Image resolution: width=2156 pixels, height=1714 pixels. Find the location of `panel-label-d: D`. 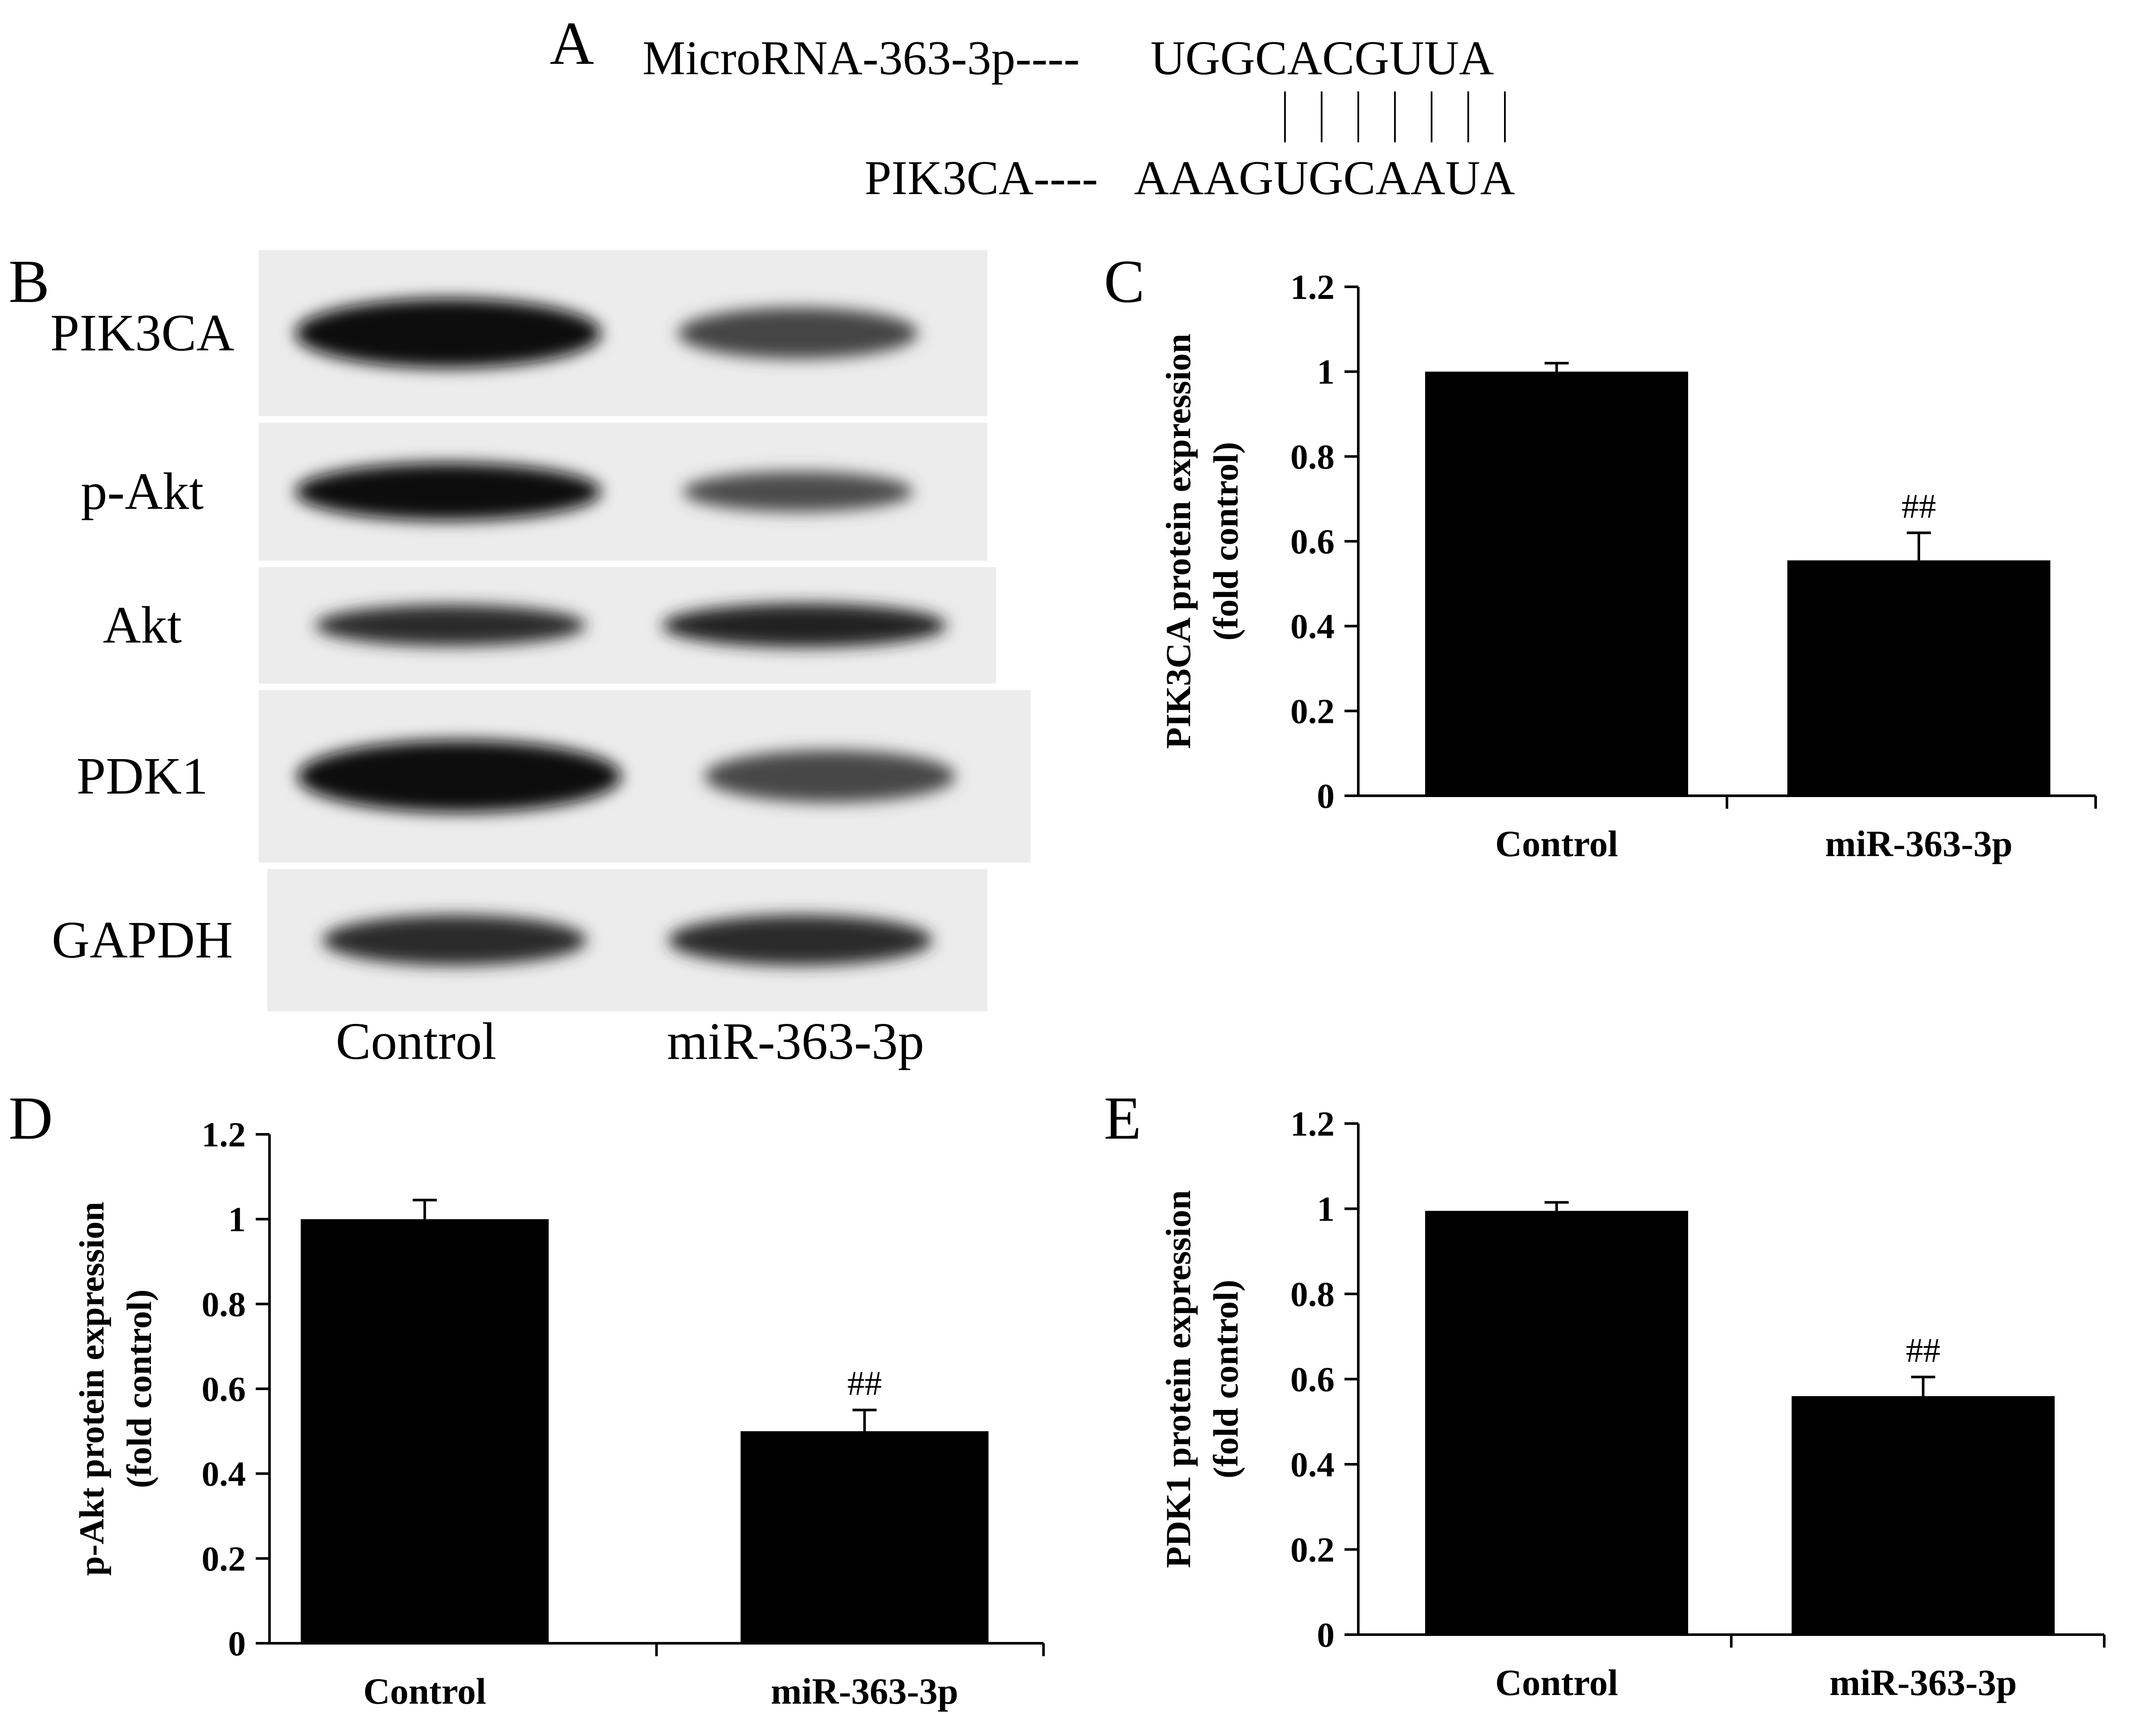

panel-label-d: D is located at coordinates (31, 1118).